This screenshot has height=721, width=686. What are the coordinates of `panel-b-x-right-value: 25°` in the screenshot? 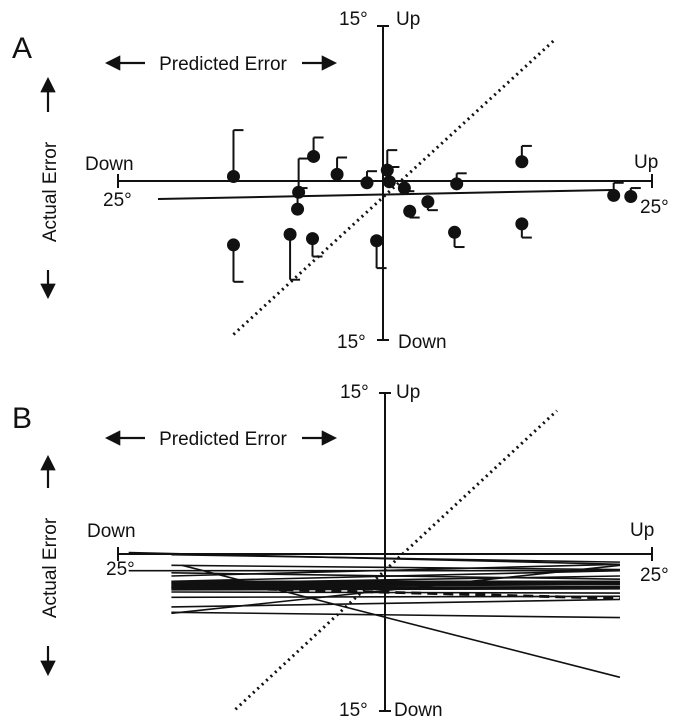 It's located at (654, 575).